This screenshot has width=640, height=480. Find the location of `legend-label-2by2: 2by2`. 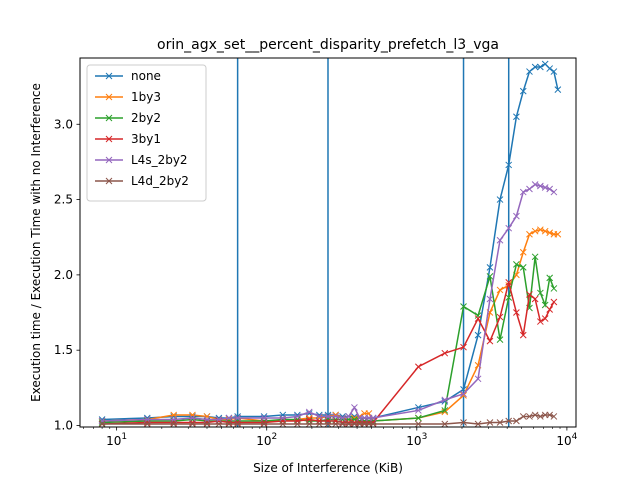

legend-label-2by2: 2by2 is located at coordinates (146, 118).